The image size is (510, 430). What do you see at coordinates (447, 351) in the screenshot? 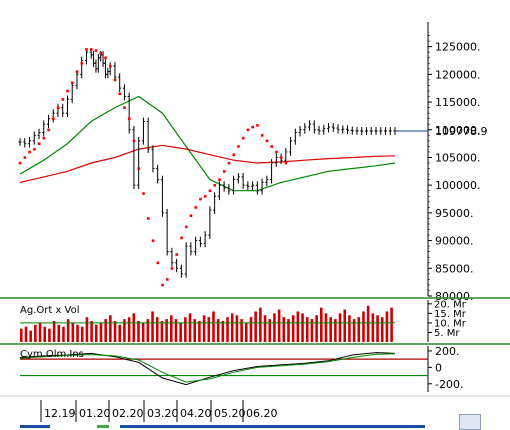
I see `oscillator-tick-label: 200.` at bounding box center [447, 351].